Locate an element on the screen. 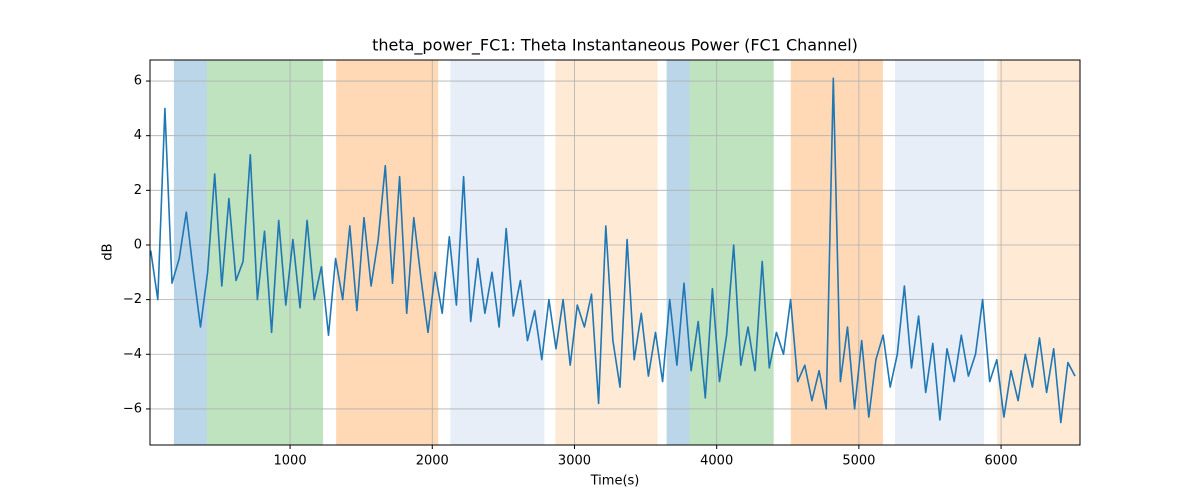 The height and width of the screenshot is (504, 1200). x-tick-label: 3000 is located at coordinates (574, 461).